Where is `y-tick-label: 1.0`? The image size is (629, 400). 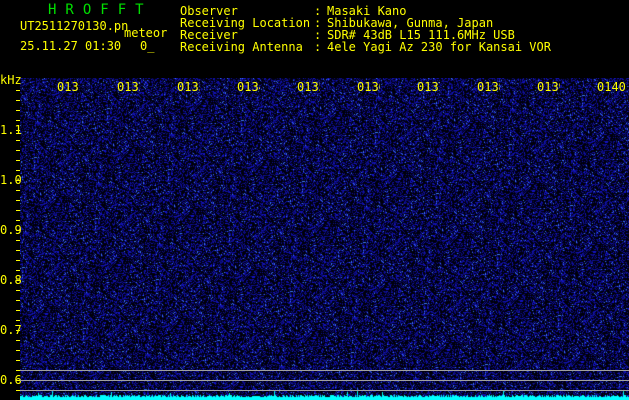
y-tick-label: 1.0 is located at coordinates (11, 180).